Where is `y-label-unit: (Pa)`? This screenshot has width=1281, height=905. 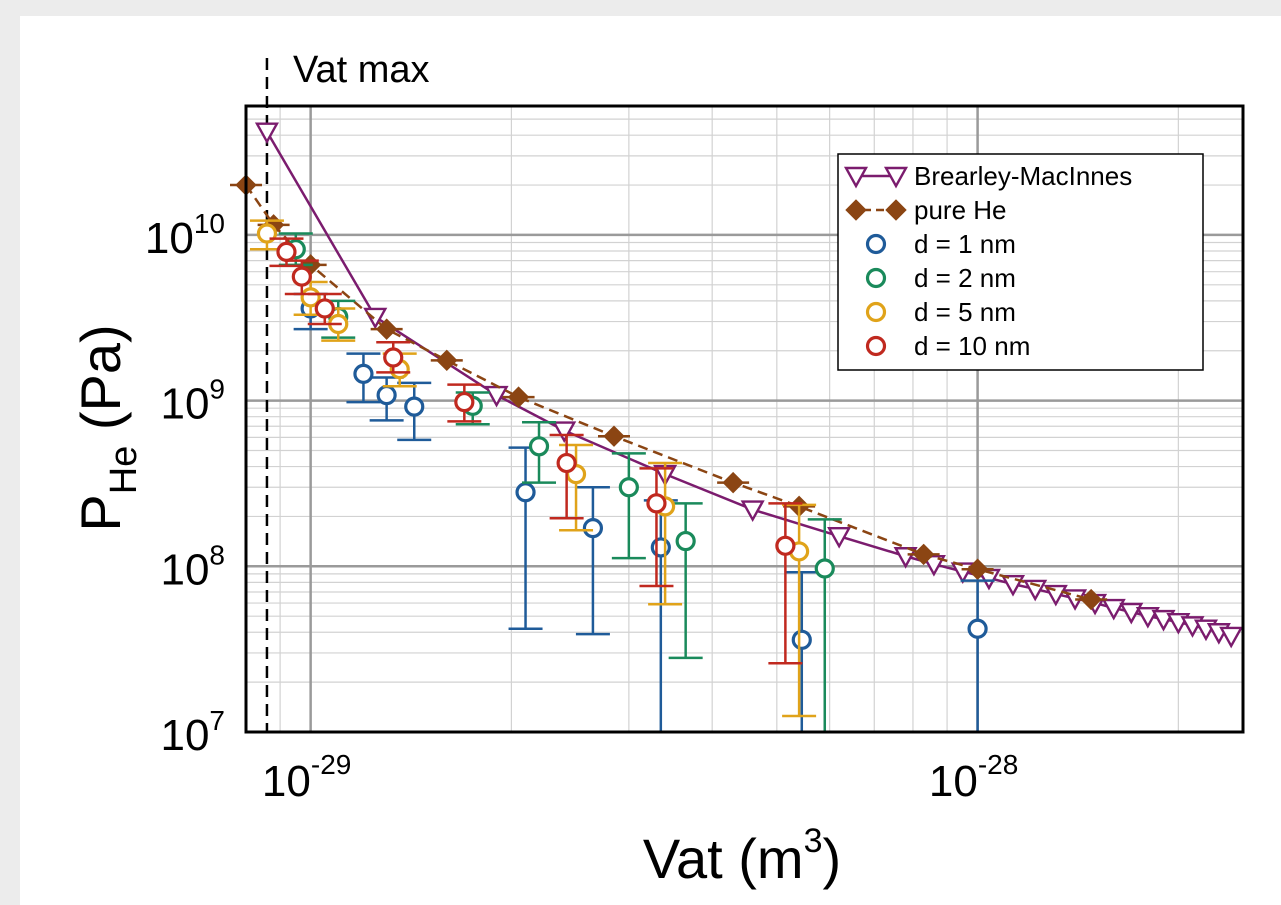 y-label-unit: (Pa) is located at coordinates (100, 384).